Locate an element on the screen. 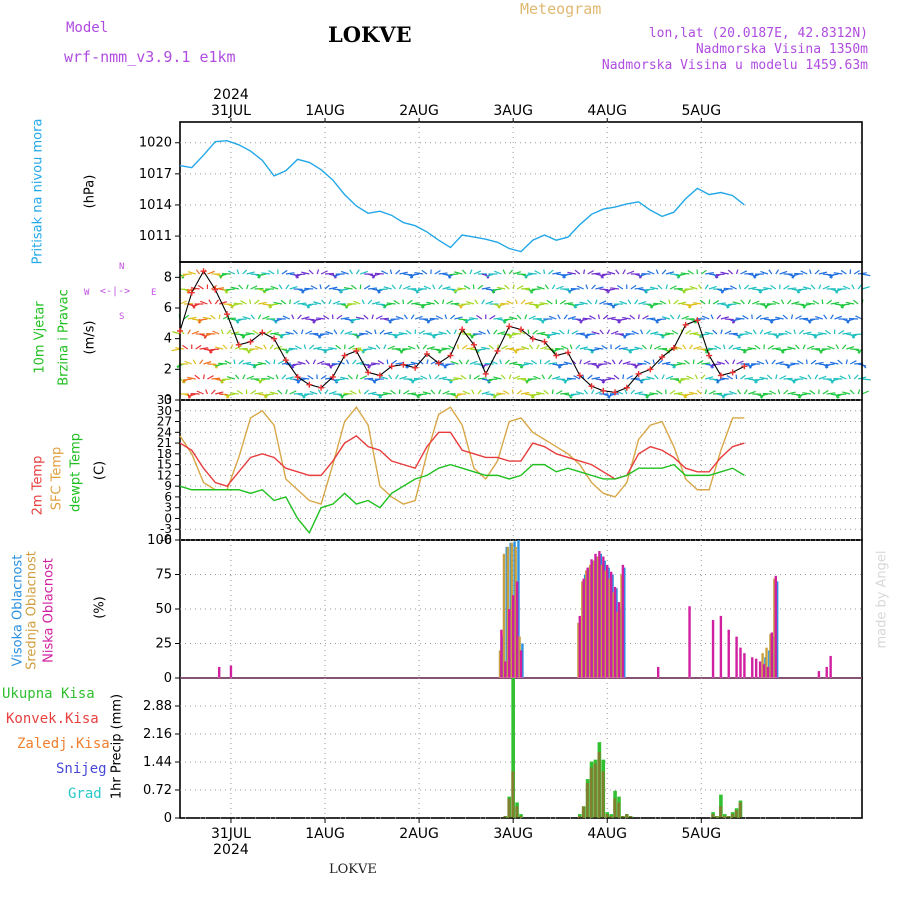  temp-label-dewpt: dewpt Temp is located at coordinates (76, 473).